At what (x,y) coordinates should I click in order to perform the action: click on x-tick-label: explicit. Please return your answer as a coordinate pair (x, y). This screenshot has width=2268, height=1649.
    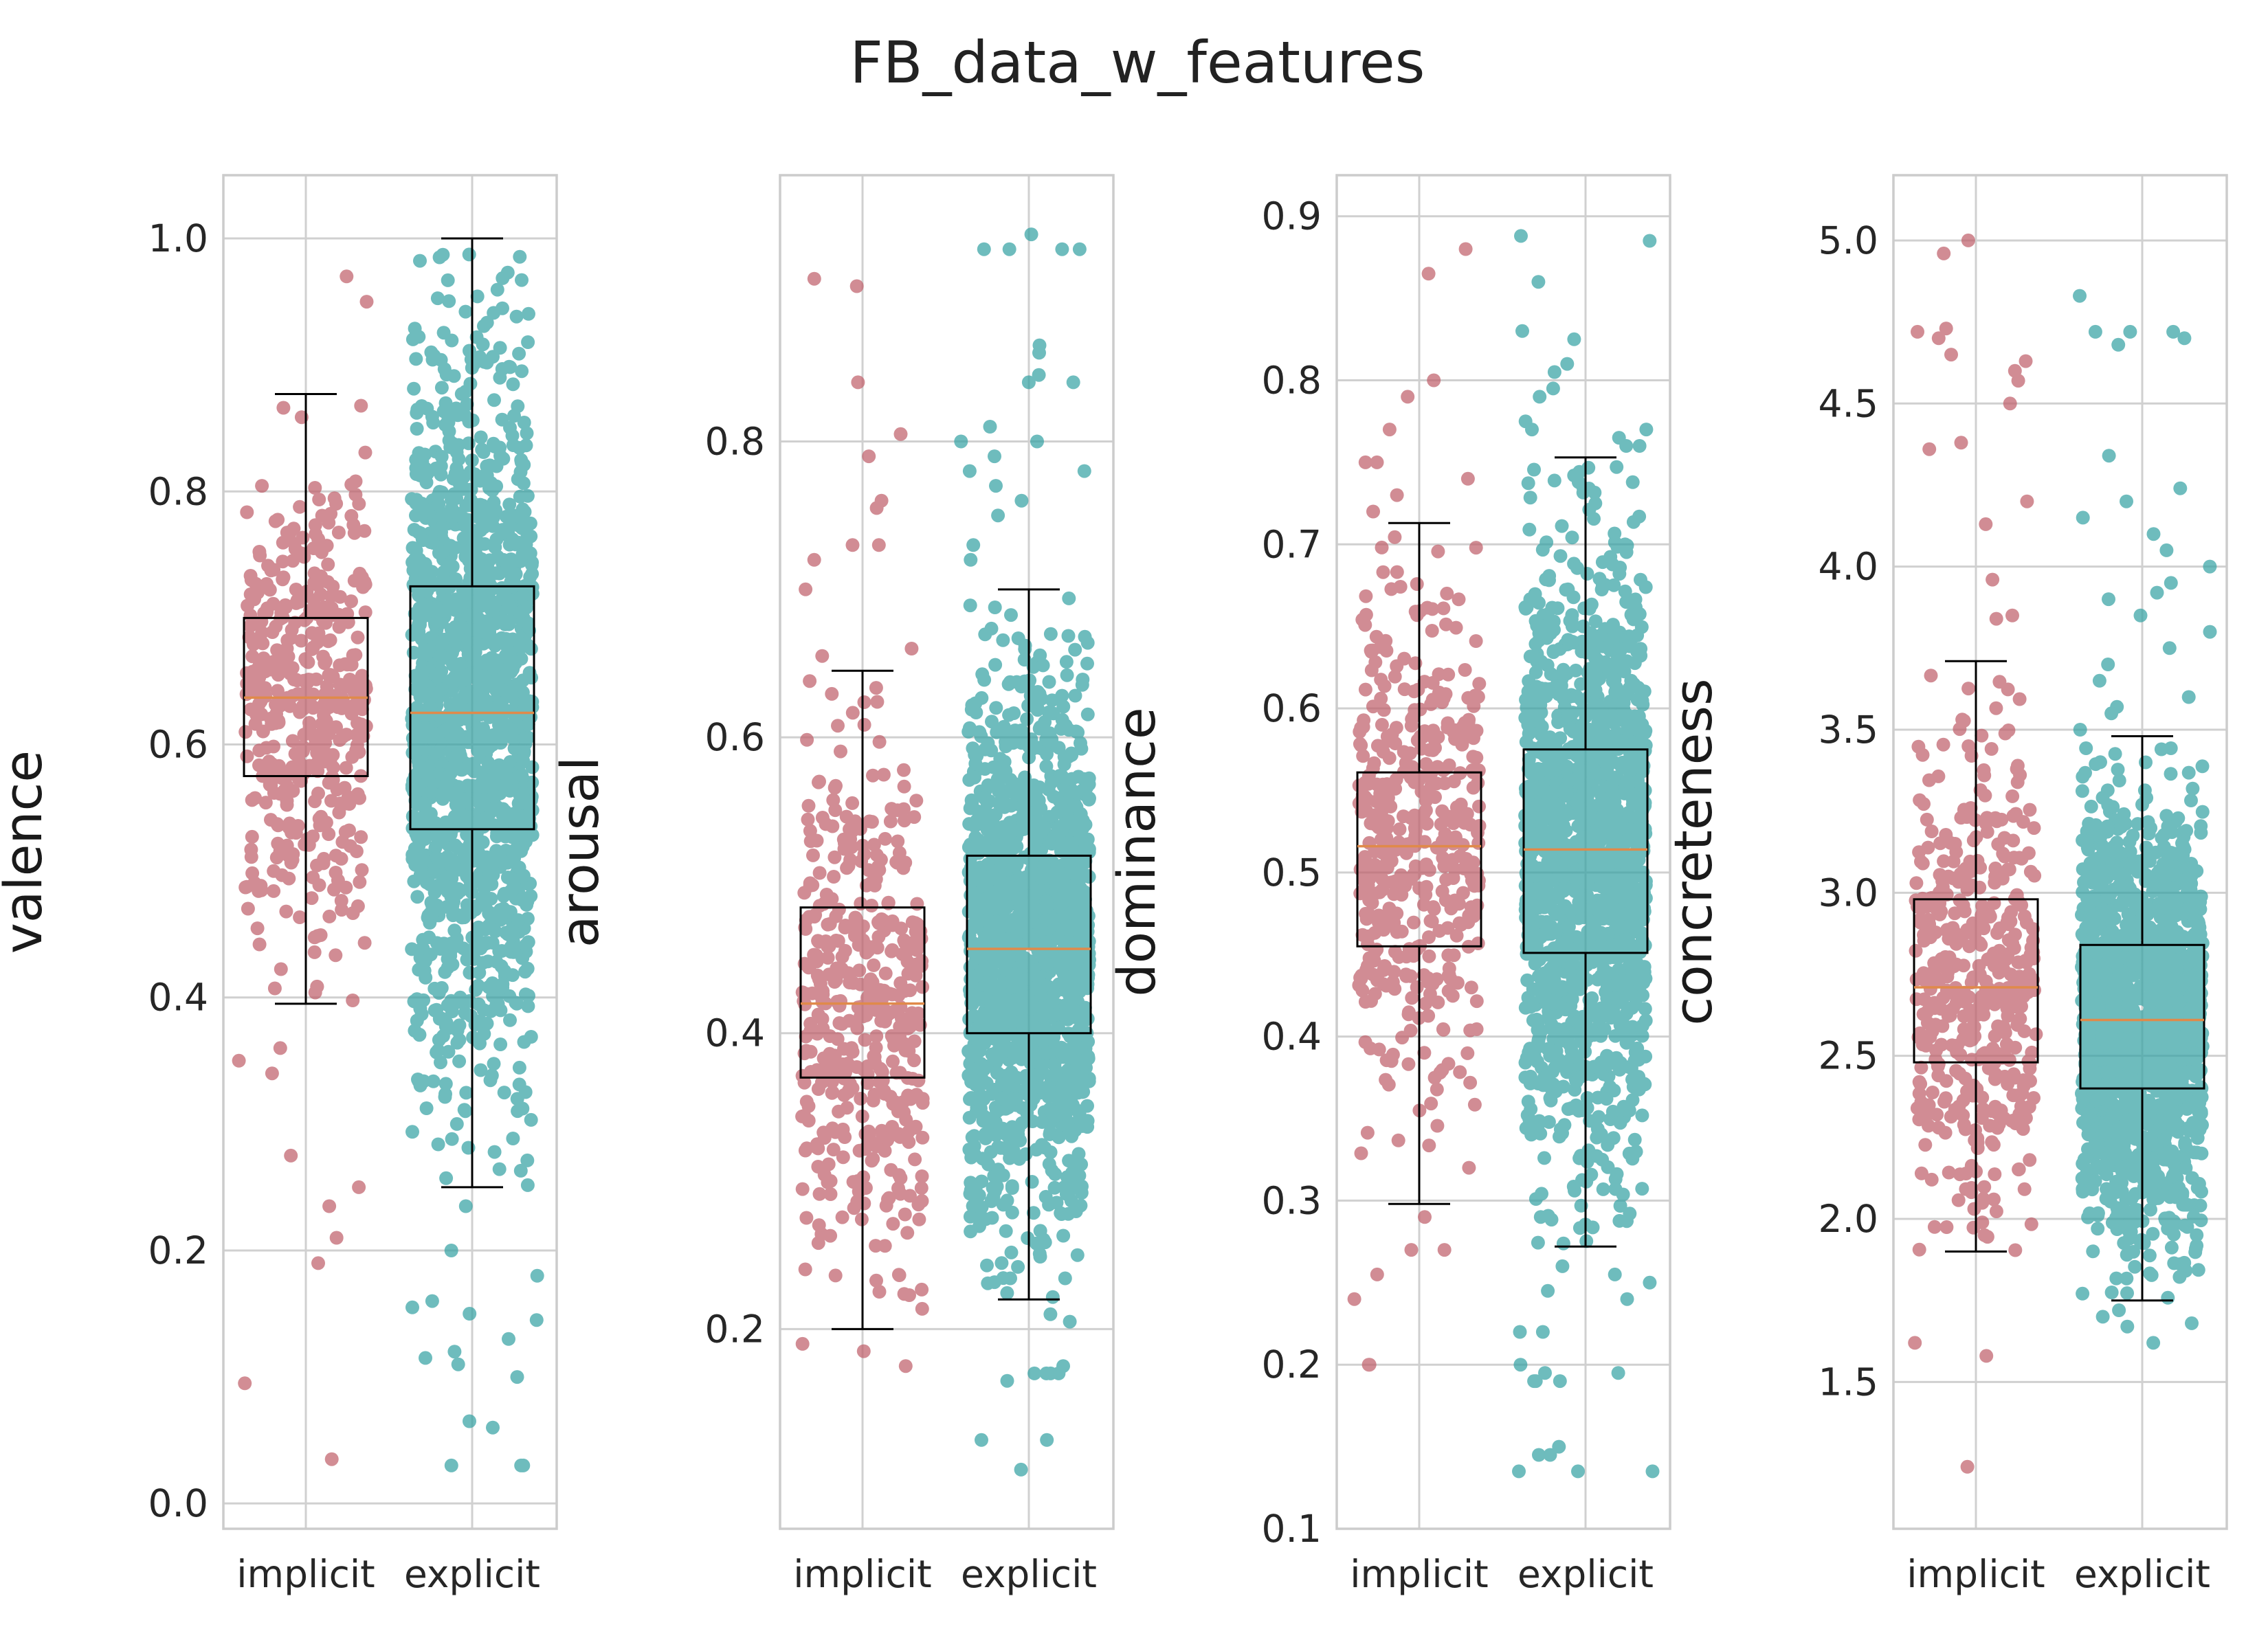
    Looking at the image, I should click on (1029, 1574).